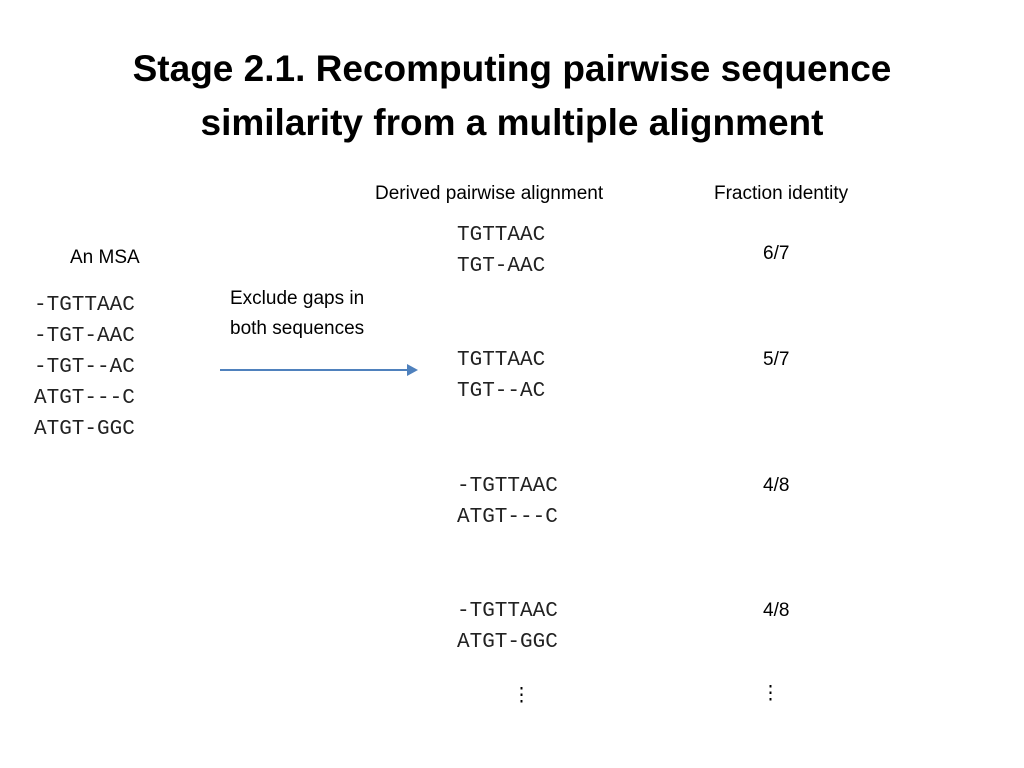  Describe the element at coordinates (297, 328) in the screenshot. I see `arrow-label: both sequences` at that location.